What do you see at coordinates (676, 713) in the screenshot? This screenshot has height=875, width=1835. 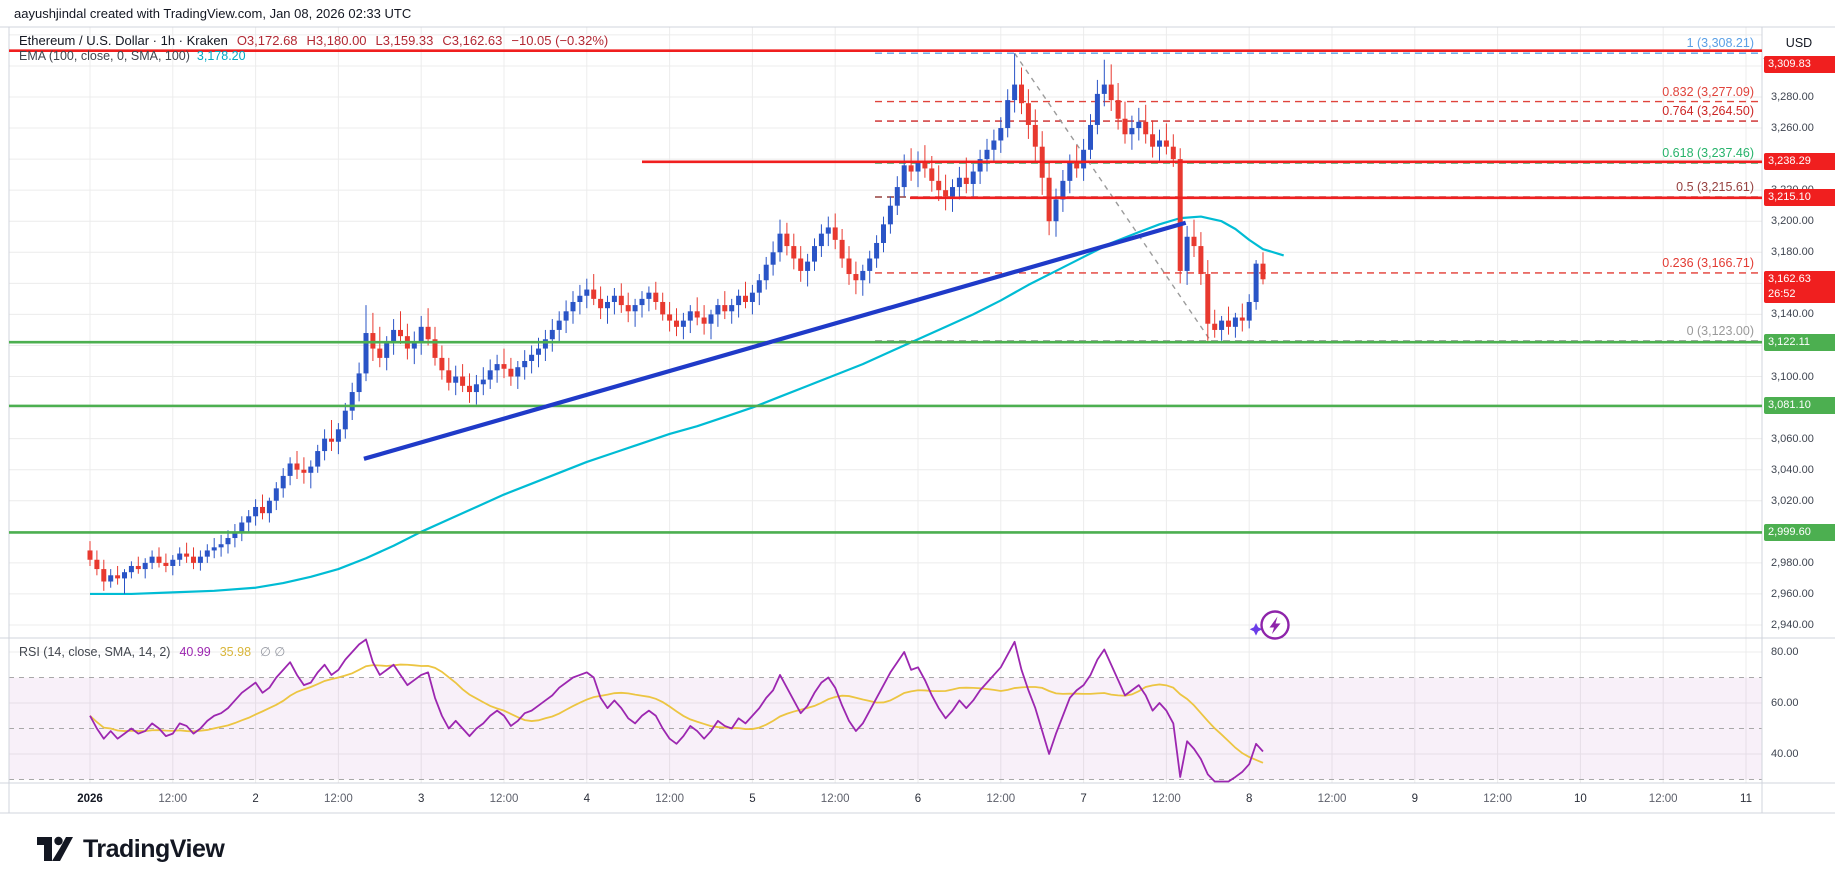 I see `rsi-ma-line` at bounding box center [676, 713].